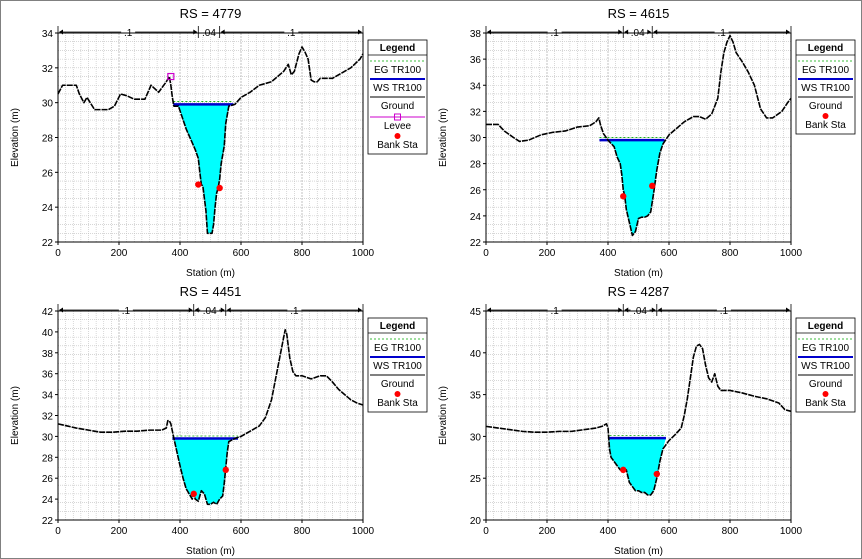  What do you see at coordinates (398, 126) in the screenshot?
I see `legend-label: Levee` at bounding box center [398, 126].